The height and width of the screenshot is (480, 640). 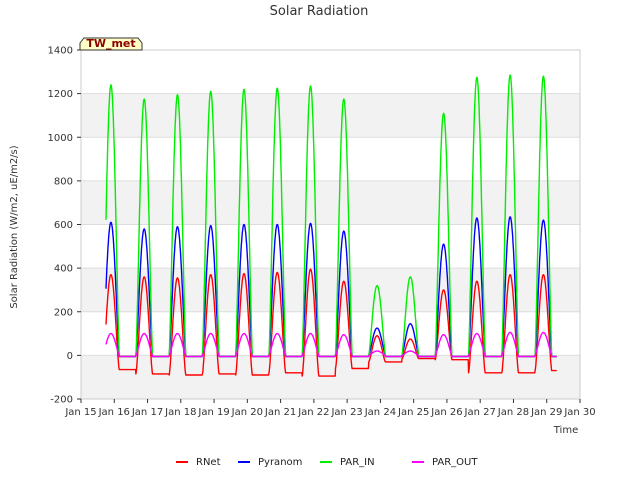 I want to click on y-tick-label: 200, so click(x=63, y=312).